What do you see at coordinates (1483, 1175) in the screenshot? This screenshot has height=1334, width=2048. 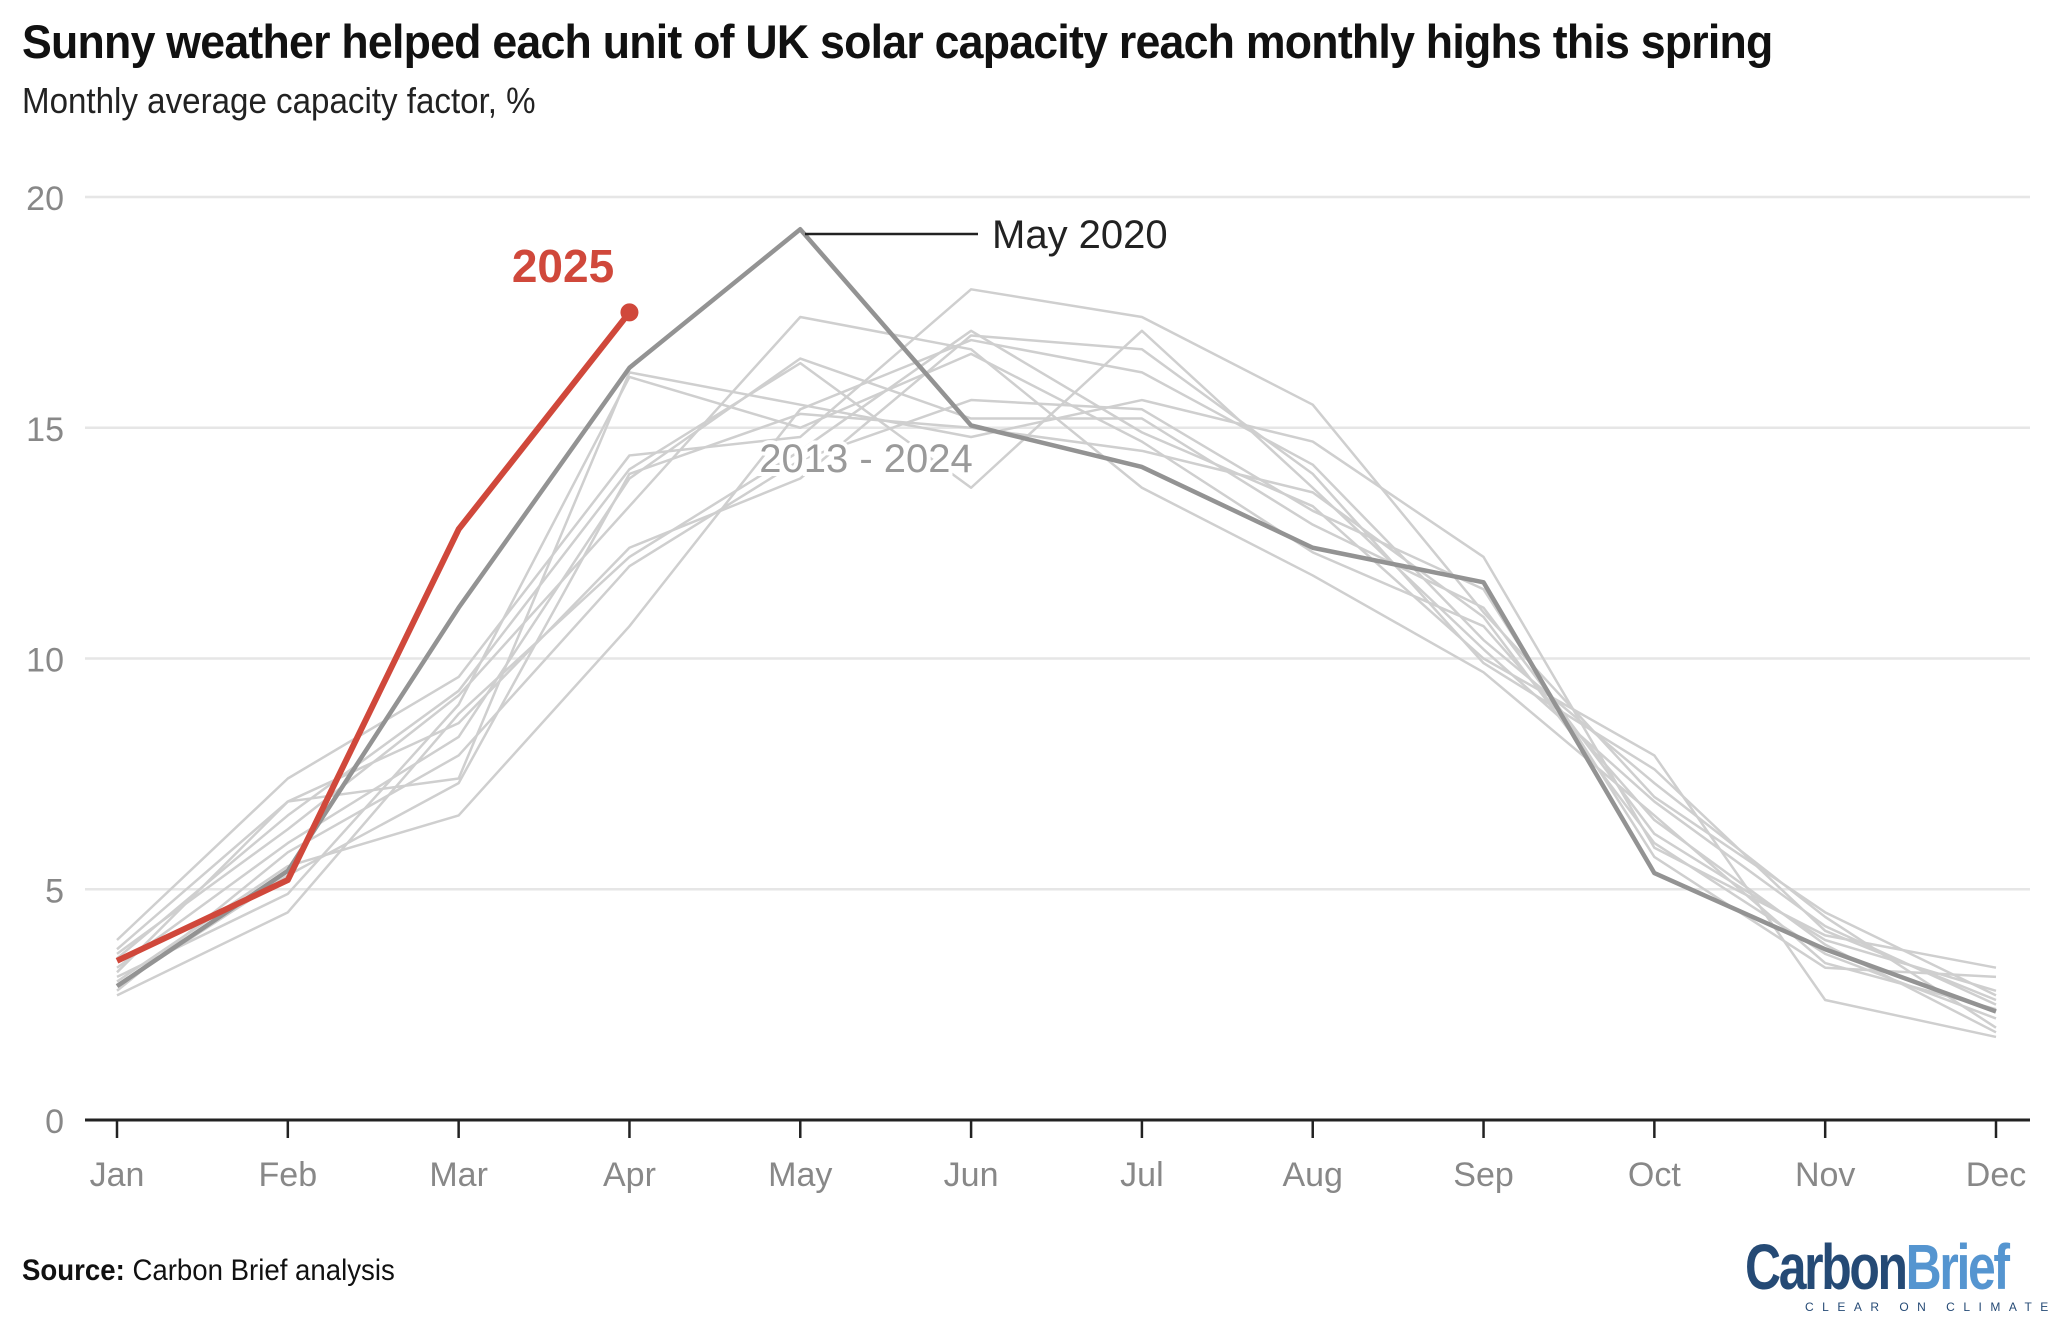 I see `x-tick-label: Sep` at bounding box center [1483, 1175].